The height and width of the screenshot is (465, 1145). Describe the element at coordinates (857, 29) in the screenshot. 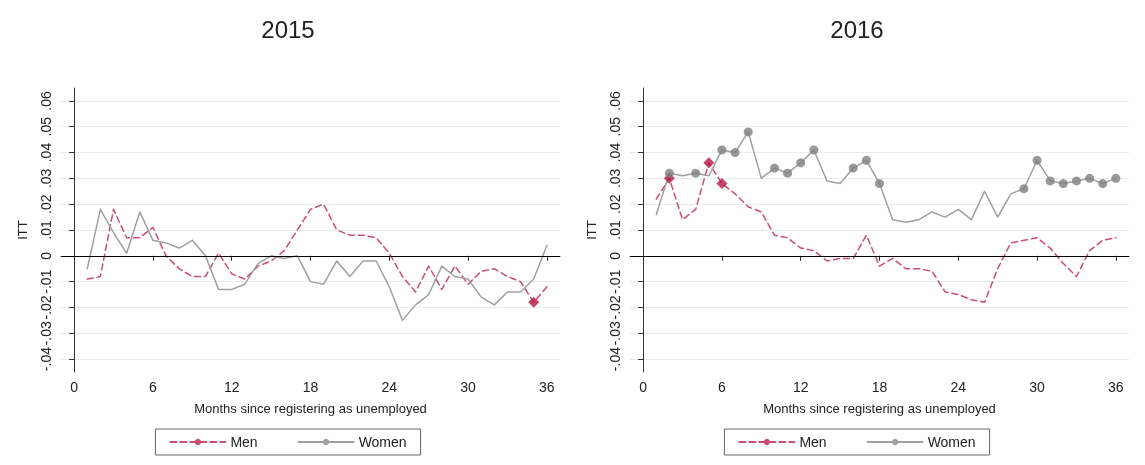

I see `chart-title: 2016` at that location.